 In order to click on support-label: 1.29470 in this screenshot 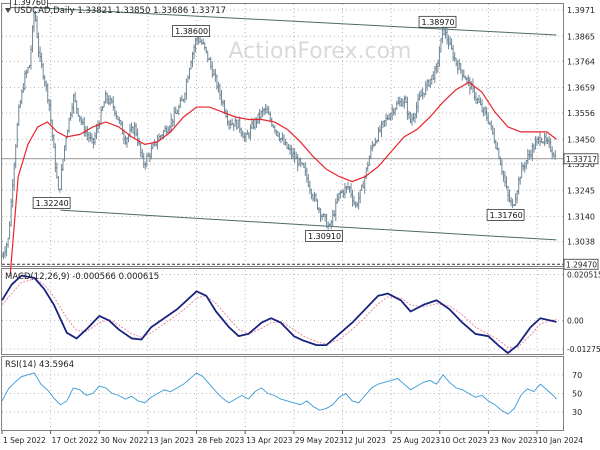, I will do `click(581, 264)`.